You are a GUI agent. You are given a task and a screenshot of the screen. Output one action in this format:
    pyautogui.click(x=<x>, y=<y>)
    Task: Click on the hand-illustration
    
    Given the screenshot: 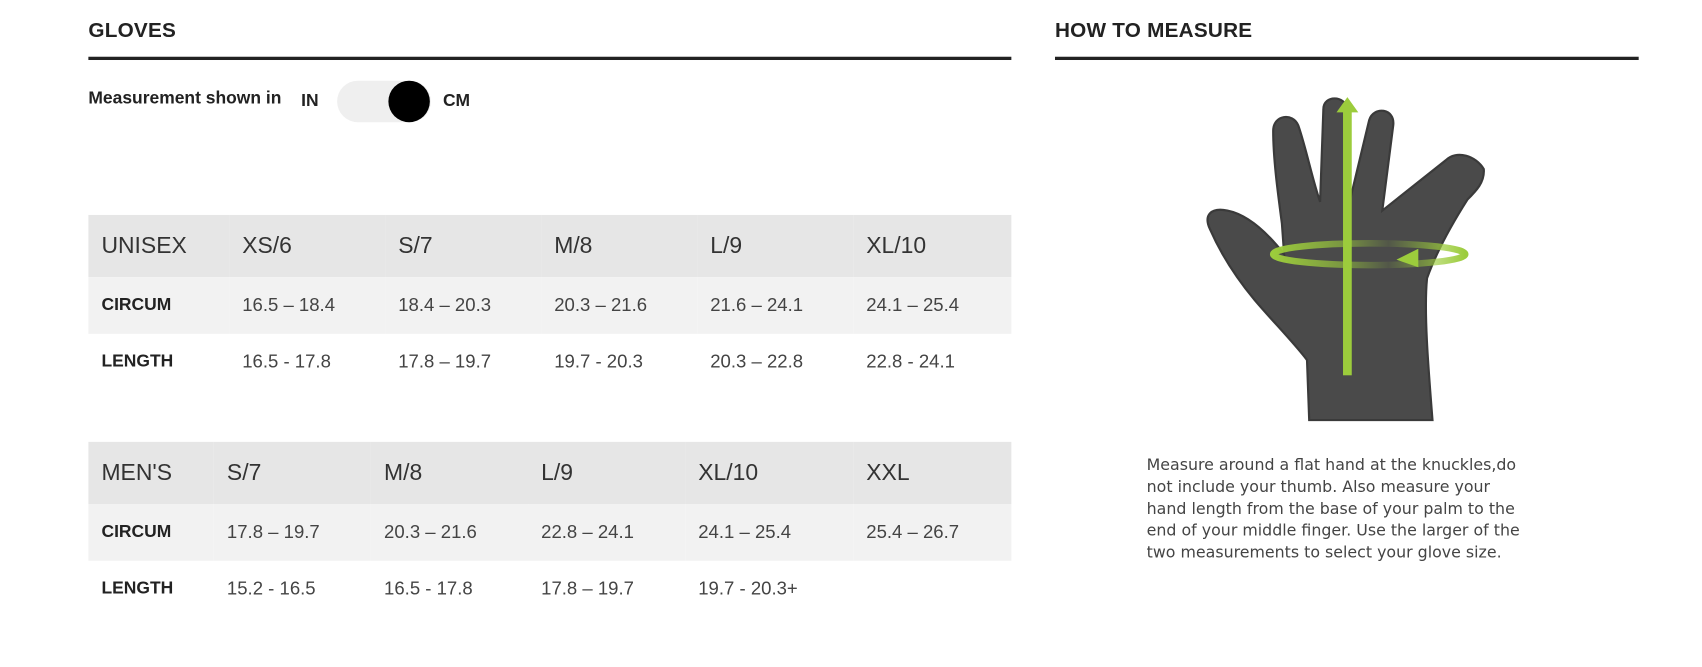 What is the action you would take?
    pyautogui.click(x=1345, y=259)
    